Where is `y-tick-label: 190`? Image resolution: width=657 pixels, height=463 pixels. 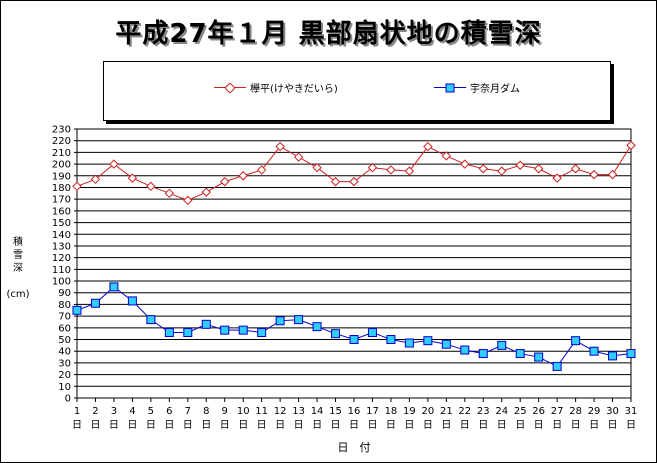
y-tick-label: 190 is located at coordinates (61, 176).